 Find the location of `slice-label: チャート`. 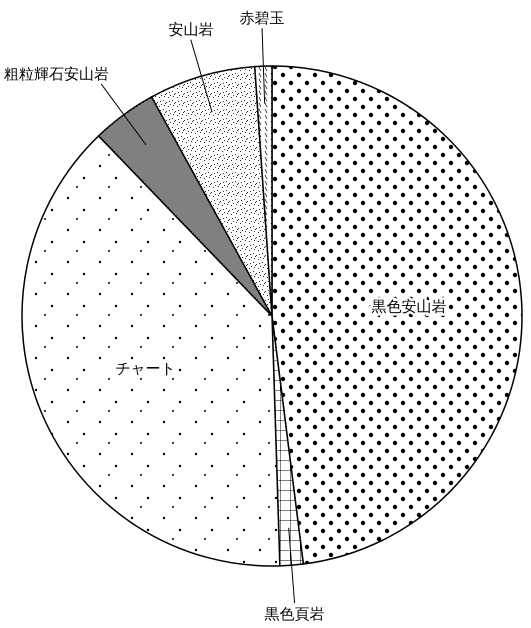

slice-label: チャート is located at coordinates (145, 368).